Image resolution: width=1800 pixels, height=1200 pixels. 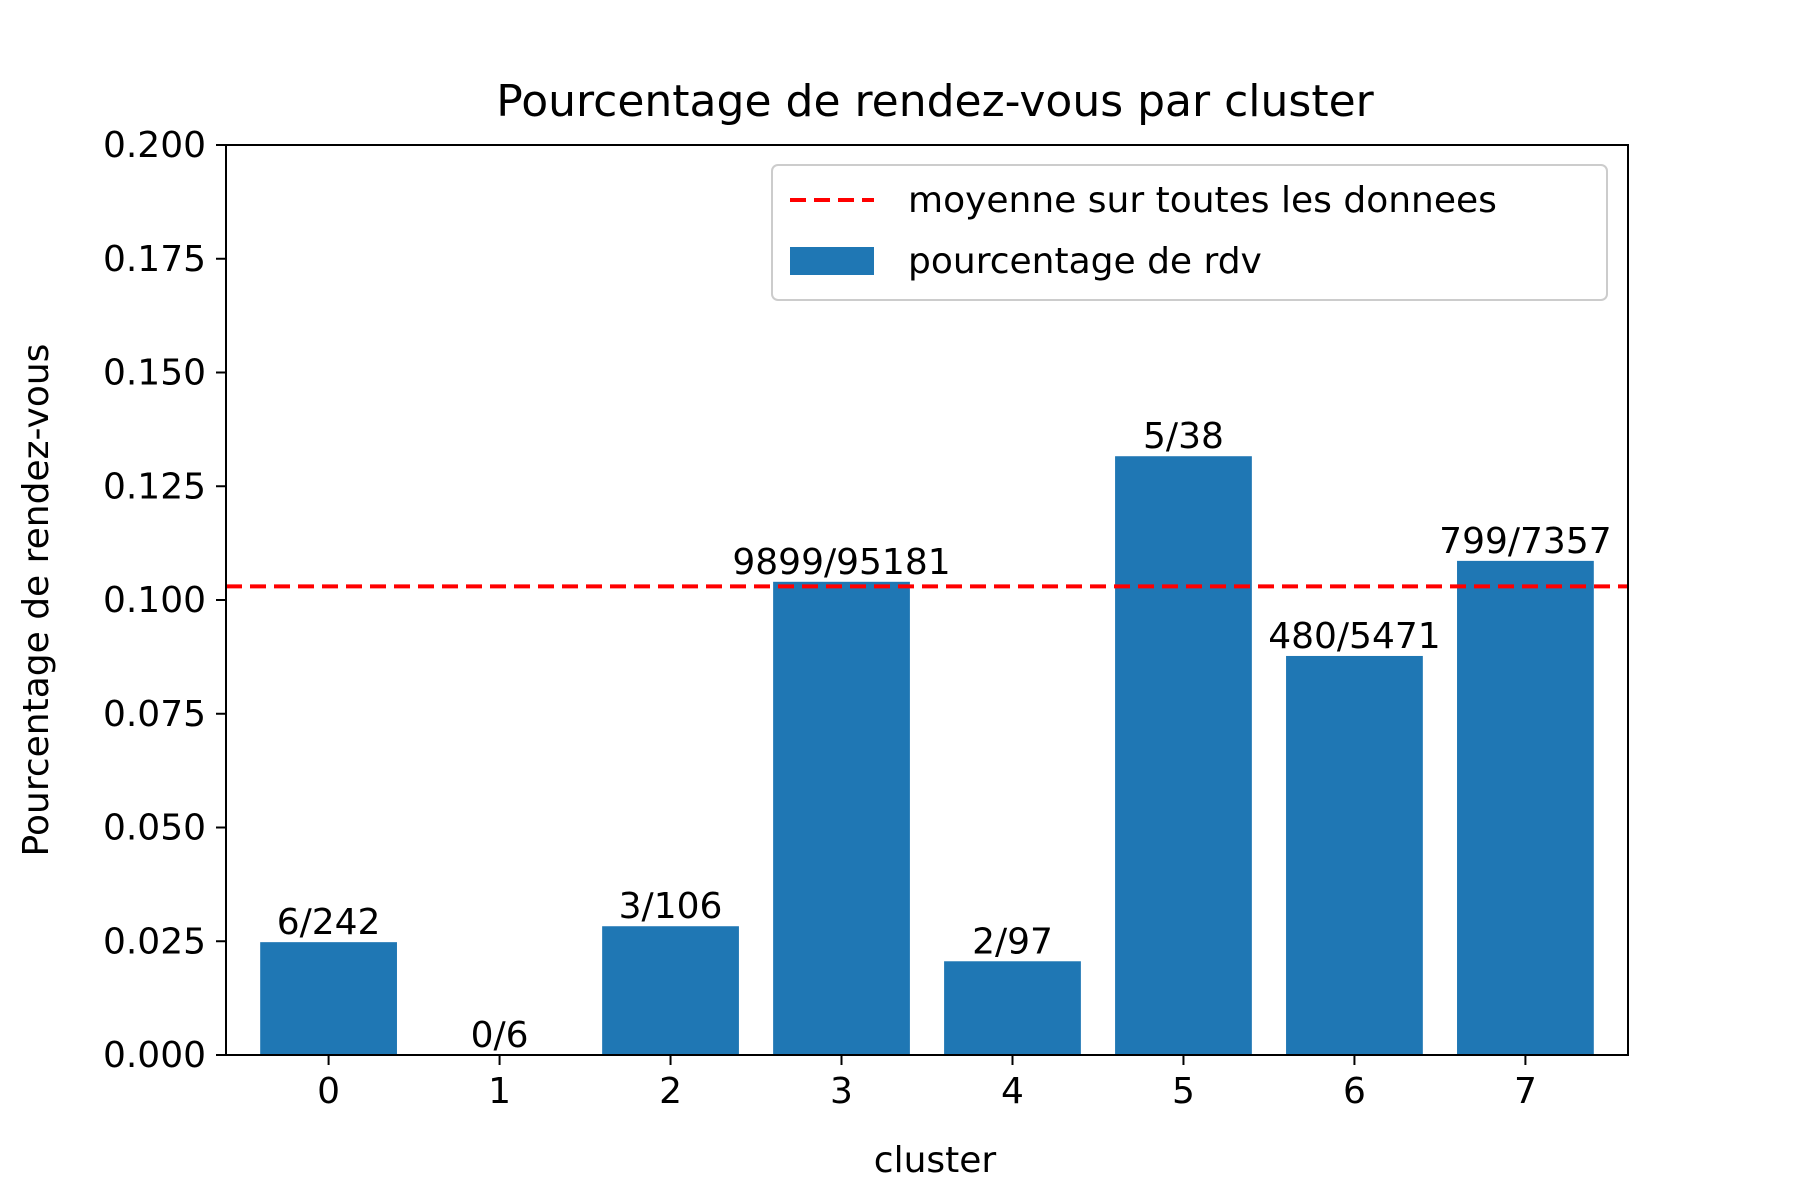 What do you see at coordinates (1202, 200) in the screenshot?
I see `legend-label-mean: moyenne sur toutes les donnees` at bounding box center [1202, 200].